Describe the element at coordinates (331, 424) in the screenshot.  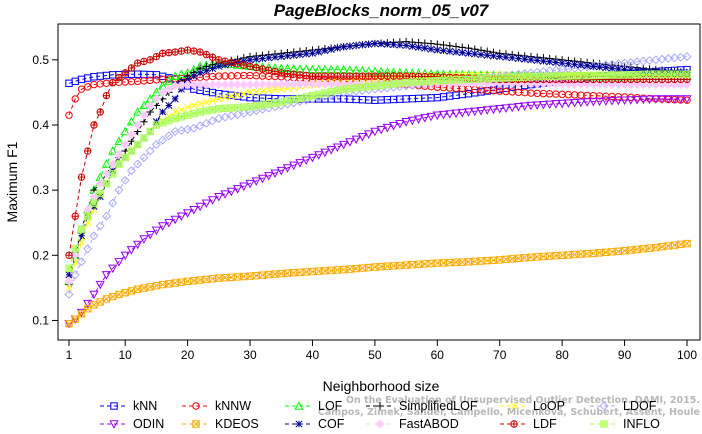
I see `legend-label: COF` at that location.